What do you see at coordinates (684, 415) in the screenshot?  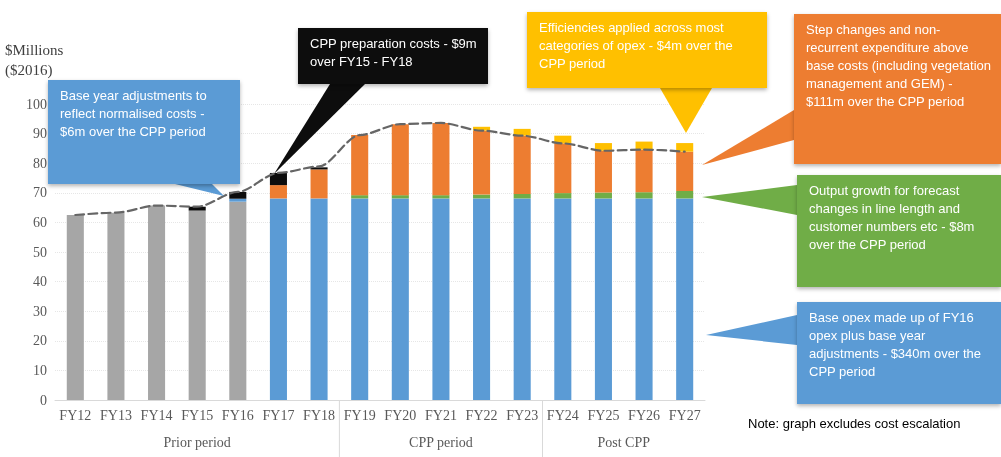 I see `x-tick-label: FY27` at bounding box center [684, 415].